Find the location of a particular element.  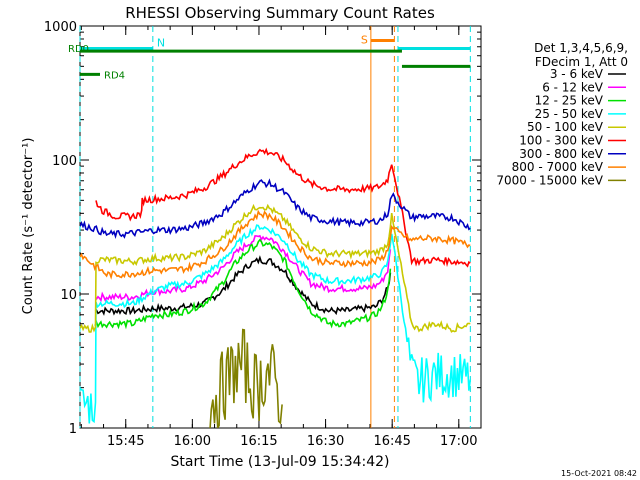

legend-label: 300 - 800 keV is located at coordinates (561, 154).